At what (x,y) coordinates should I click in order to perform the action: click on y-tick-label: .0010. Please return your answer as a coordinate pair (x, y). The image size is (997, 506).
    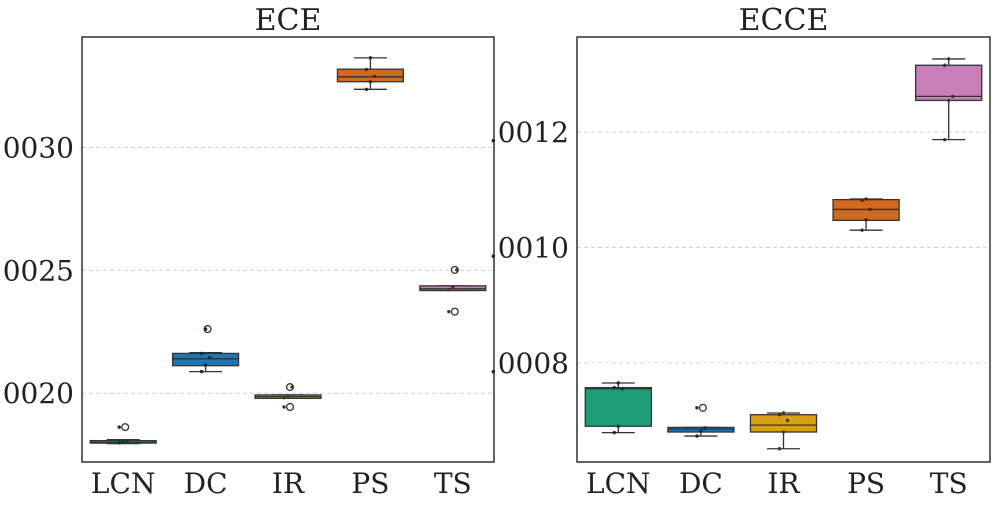
    Looking at the image, I should click on (529, 247).